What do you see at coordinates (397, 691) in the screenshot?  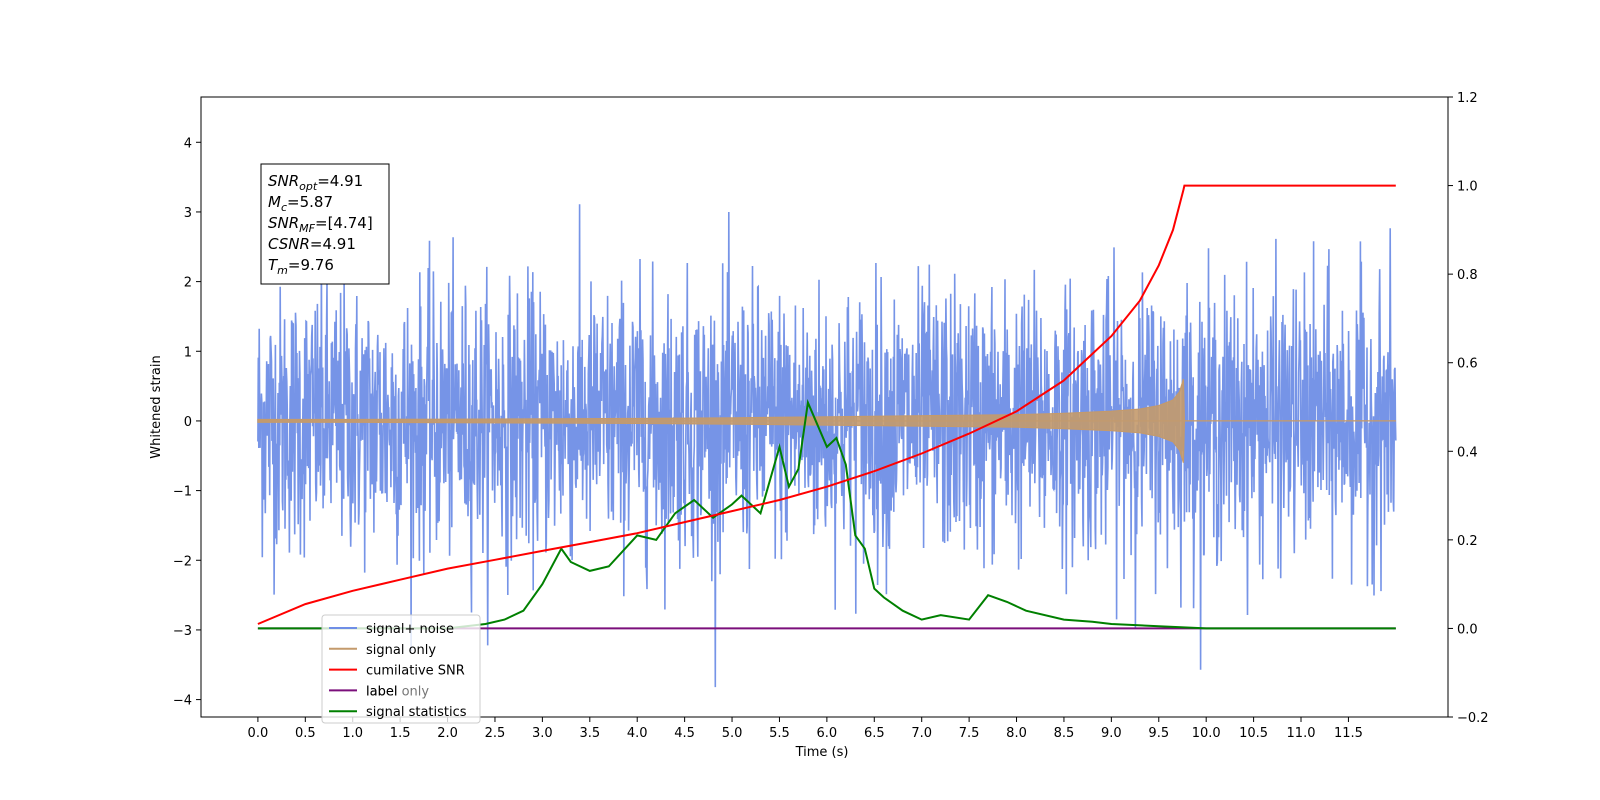 I see `legend-overlay-text: label only` at bounding box center [397, 691].